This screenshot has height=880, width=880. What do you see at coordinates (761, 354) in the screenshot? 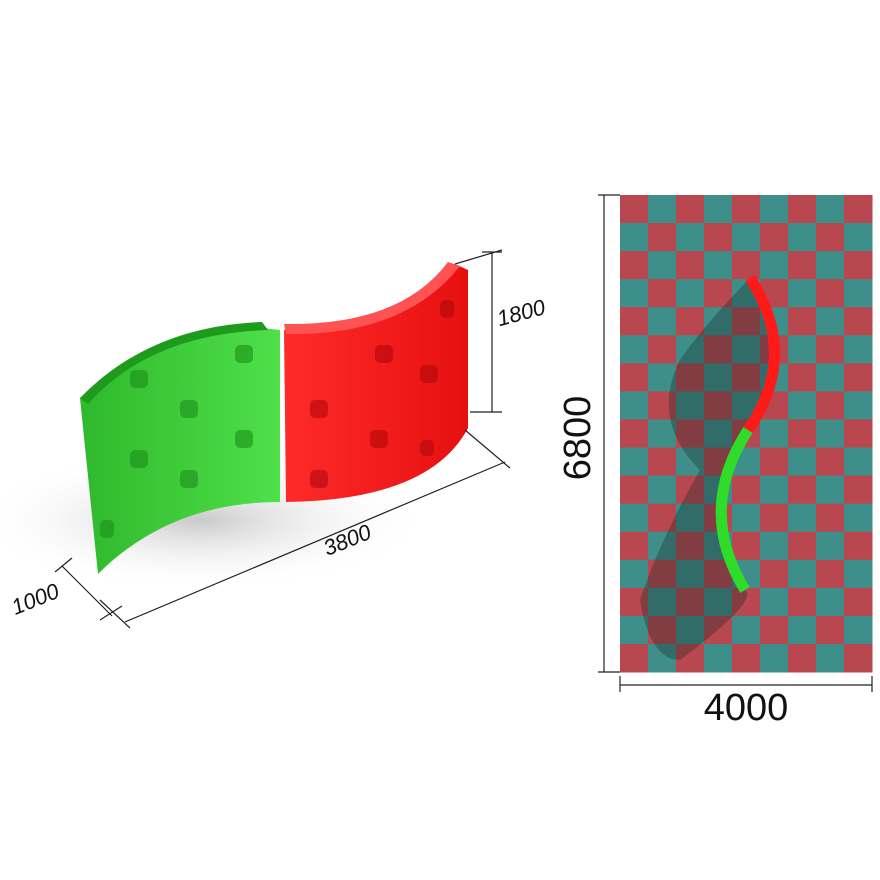
I see `plan-red-wall` at bounding box center [761, 354].